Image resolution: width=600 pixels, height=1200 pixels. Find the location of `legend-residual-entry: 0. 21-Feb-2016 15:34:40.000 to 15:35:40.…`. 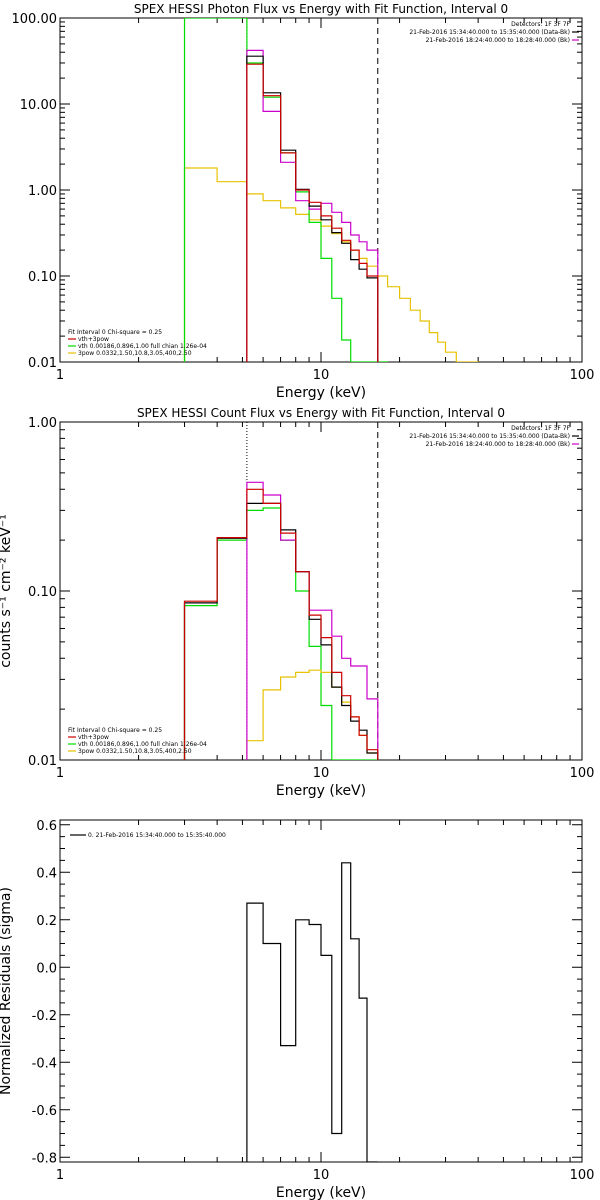

legend-residual-entry: 0. 21-Feb-2016 15:34:40.000 to 15:35:40.… is located at coordinates (157, 835).